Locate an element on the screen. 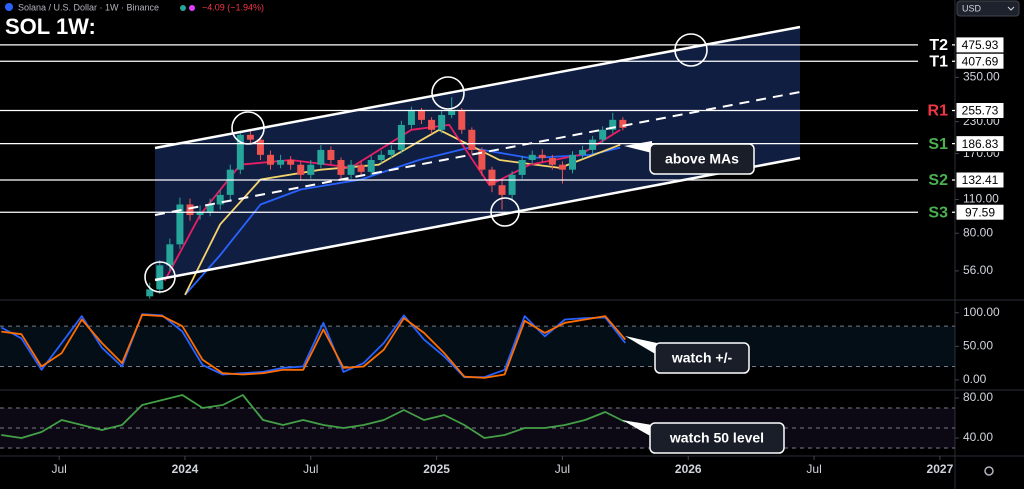  callout-text: above MAs is located at coordinates (702, 159).